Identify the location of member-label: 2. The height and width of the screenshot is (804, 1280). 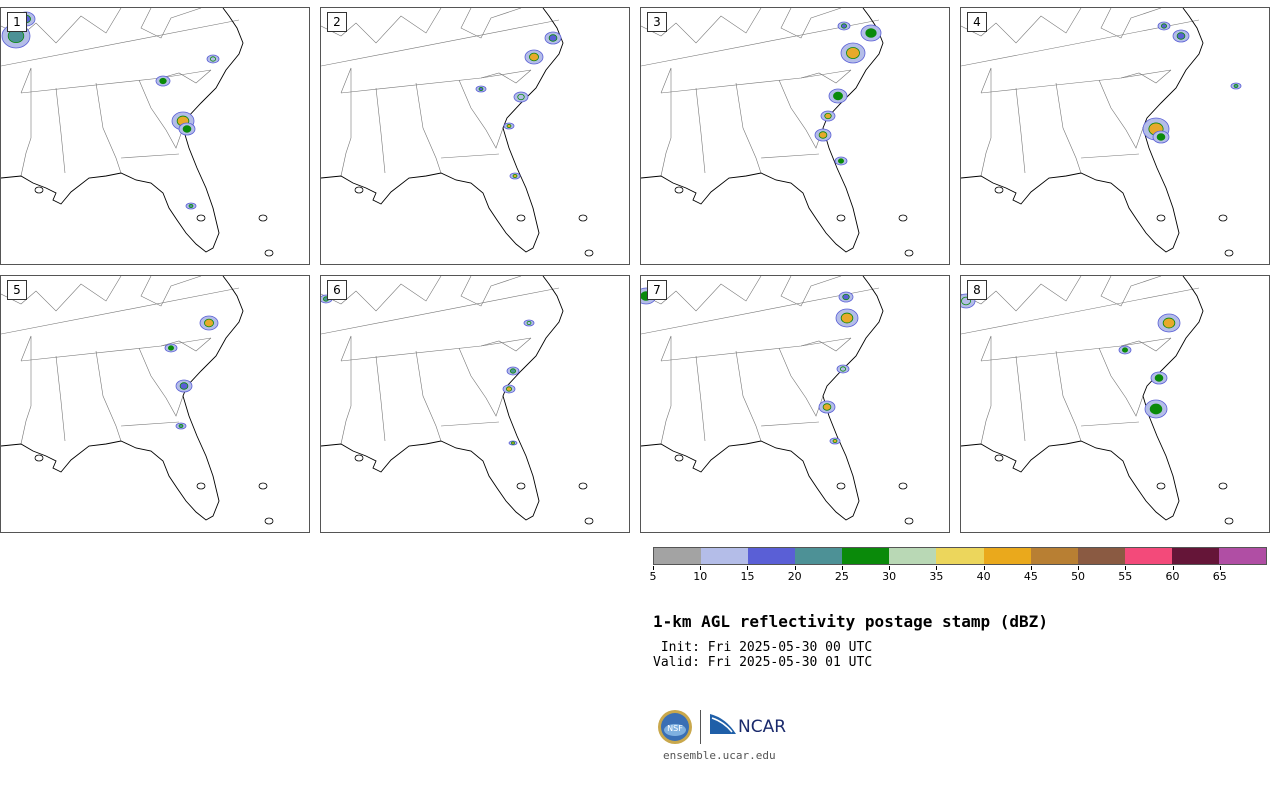
(337, 22).